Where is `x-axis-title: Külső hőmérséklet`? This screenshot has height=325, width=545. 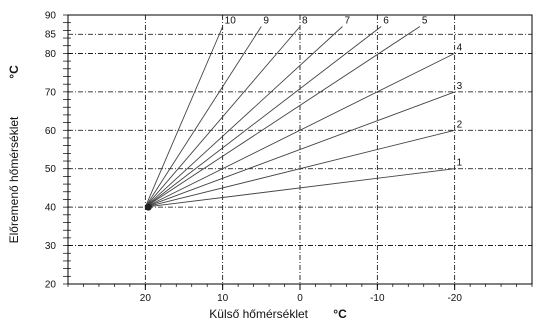 x-axis-title: Külső hőmérséklet is located at coordinates (258, 314).